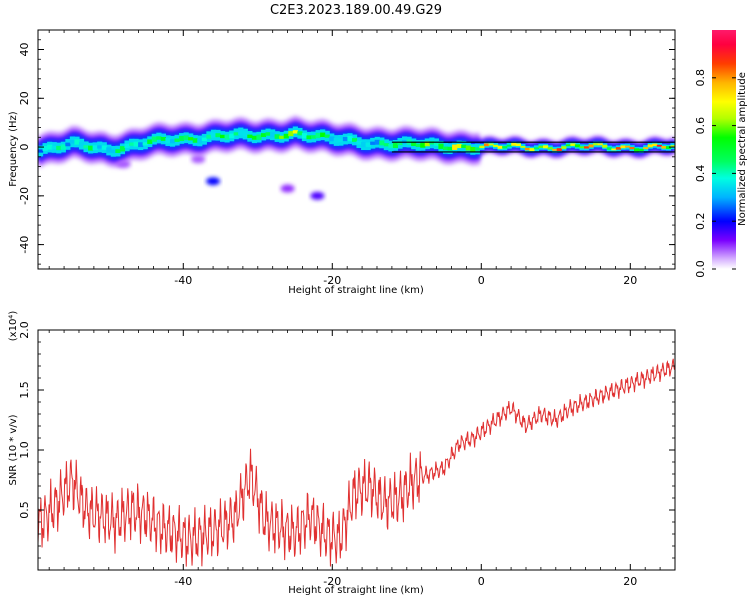 The image size is (750, 600). Describe the element at coordinates (715, 173) in the screenshot. I see `colorbar-ticks: 0.0 0.2 0.4 0.6 0.8` at that location.